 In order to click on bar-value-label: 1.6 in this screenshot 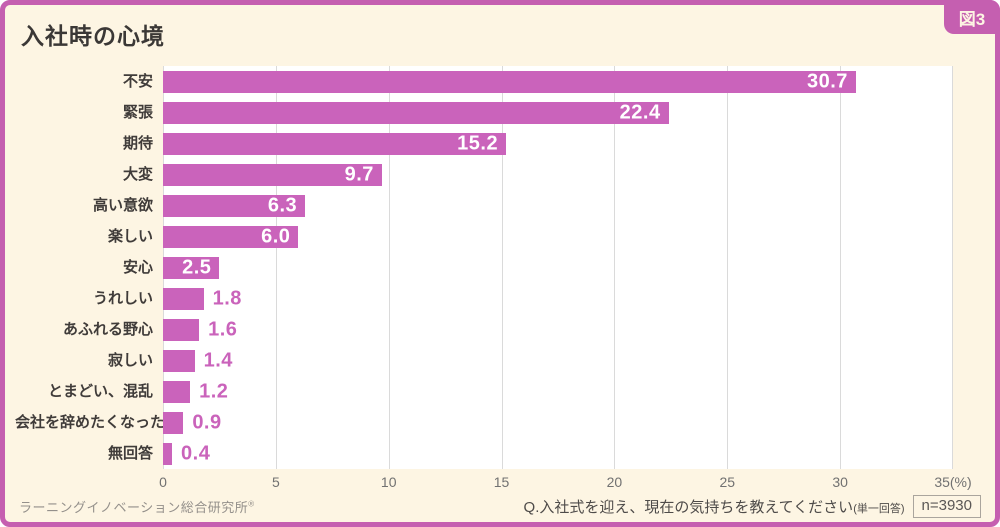, I will do `click(223, 329)`.